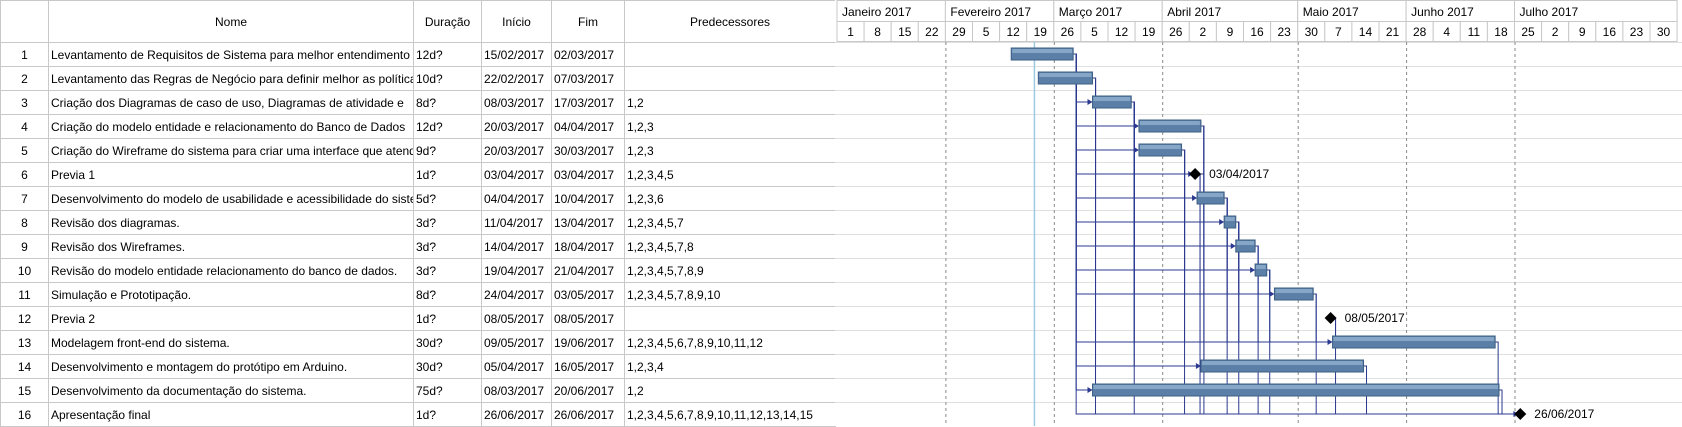 This screenshot has height=427, width=1682. I want to click on task-name: Apresentação final, so click(231, 414).